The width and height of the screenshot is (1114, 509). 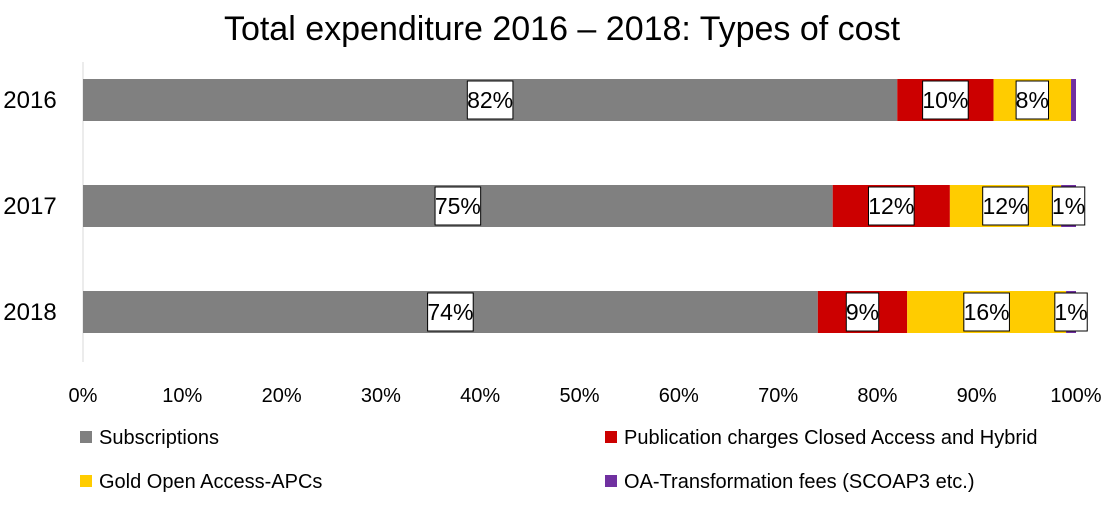 What do you see at coordinates (29, 100) in the screenshot?
I see `category-label-2016: 2016` at bounding box center [29, 100].